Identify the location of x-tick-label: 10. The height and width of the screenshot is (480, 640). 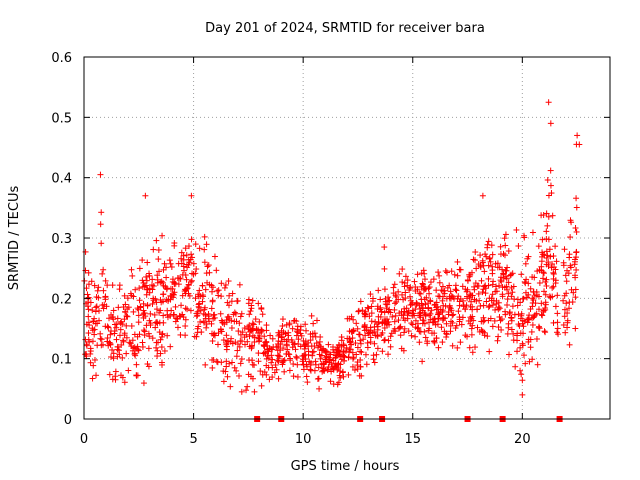
(303, 439).